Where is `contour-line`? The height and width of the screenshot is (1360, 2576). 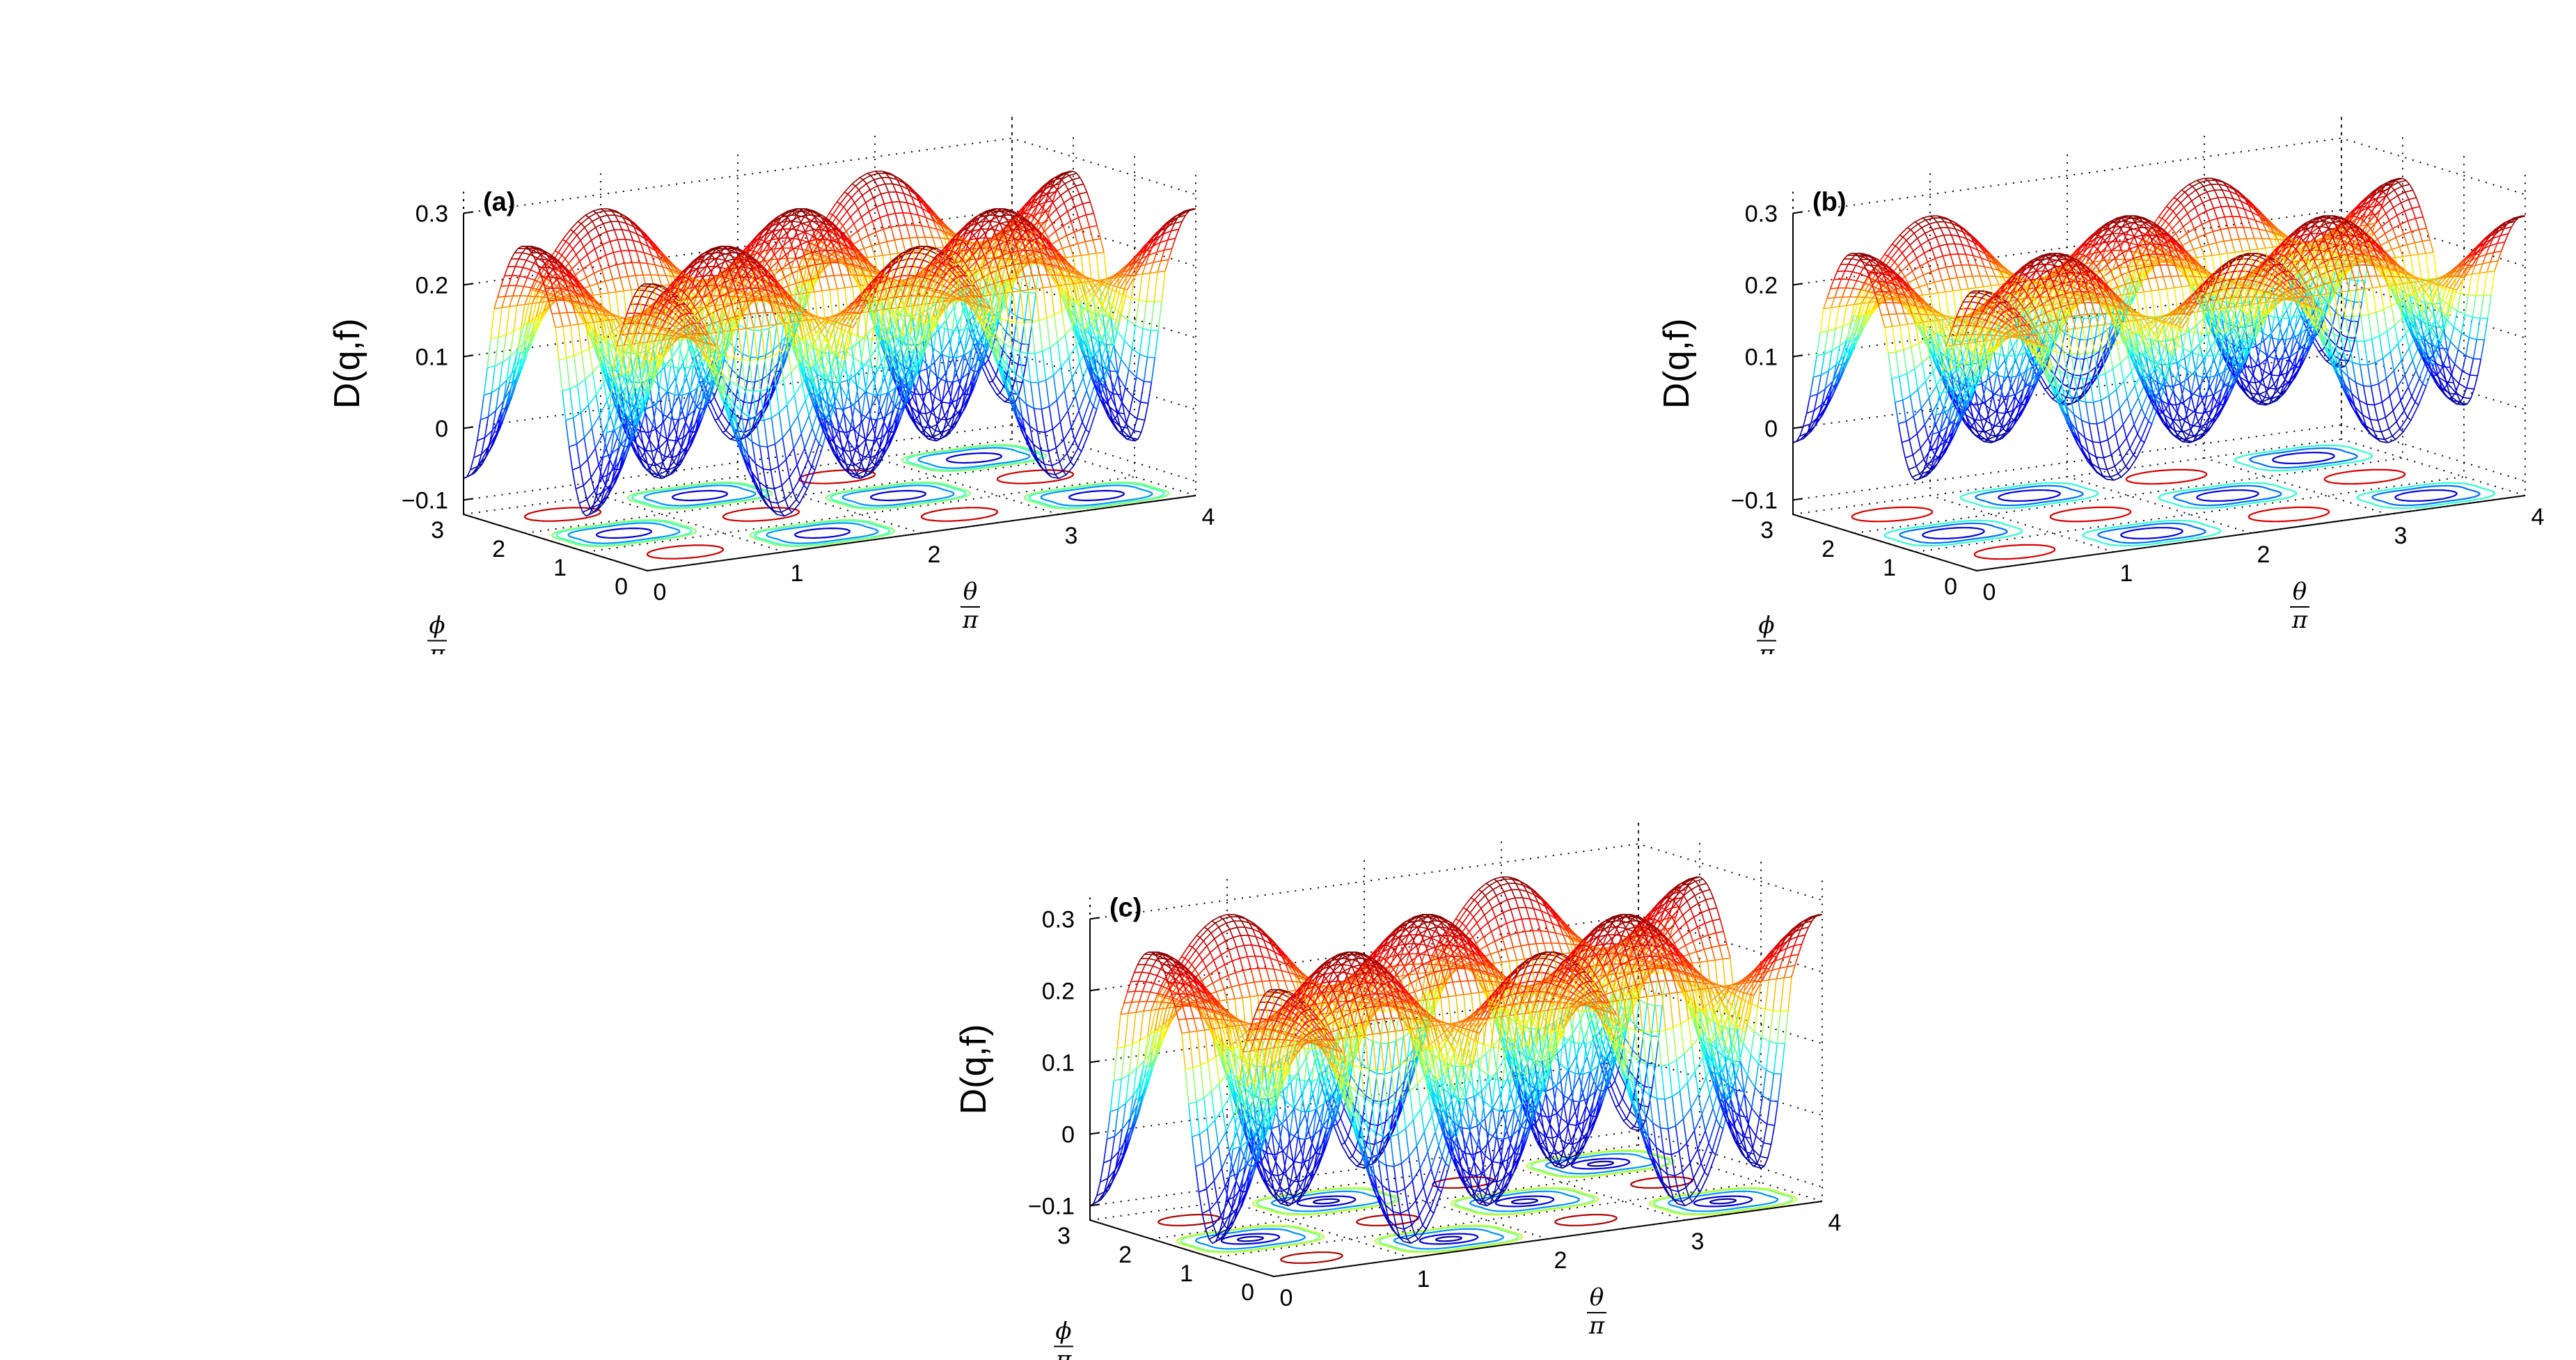 contour-line is located at coordinates (898, 496).